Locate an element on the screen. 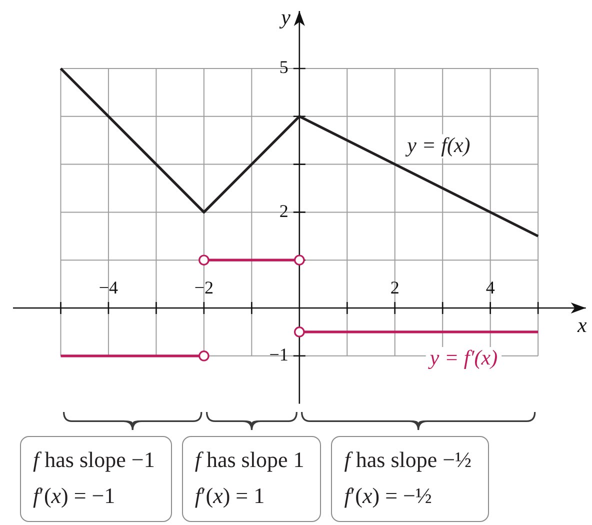 This screenshot has height=525, width=592. text-box: f has slope −½ f′(x) = −½ is located at coordinates (410, 479).